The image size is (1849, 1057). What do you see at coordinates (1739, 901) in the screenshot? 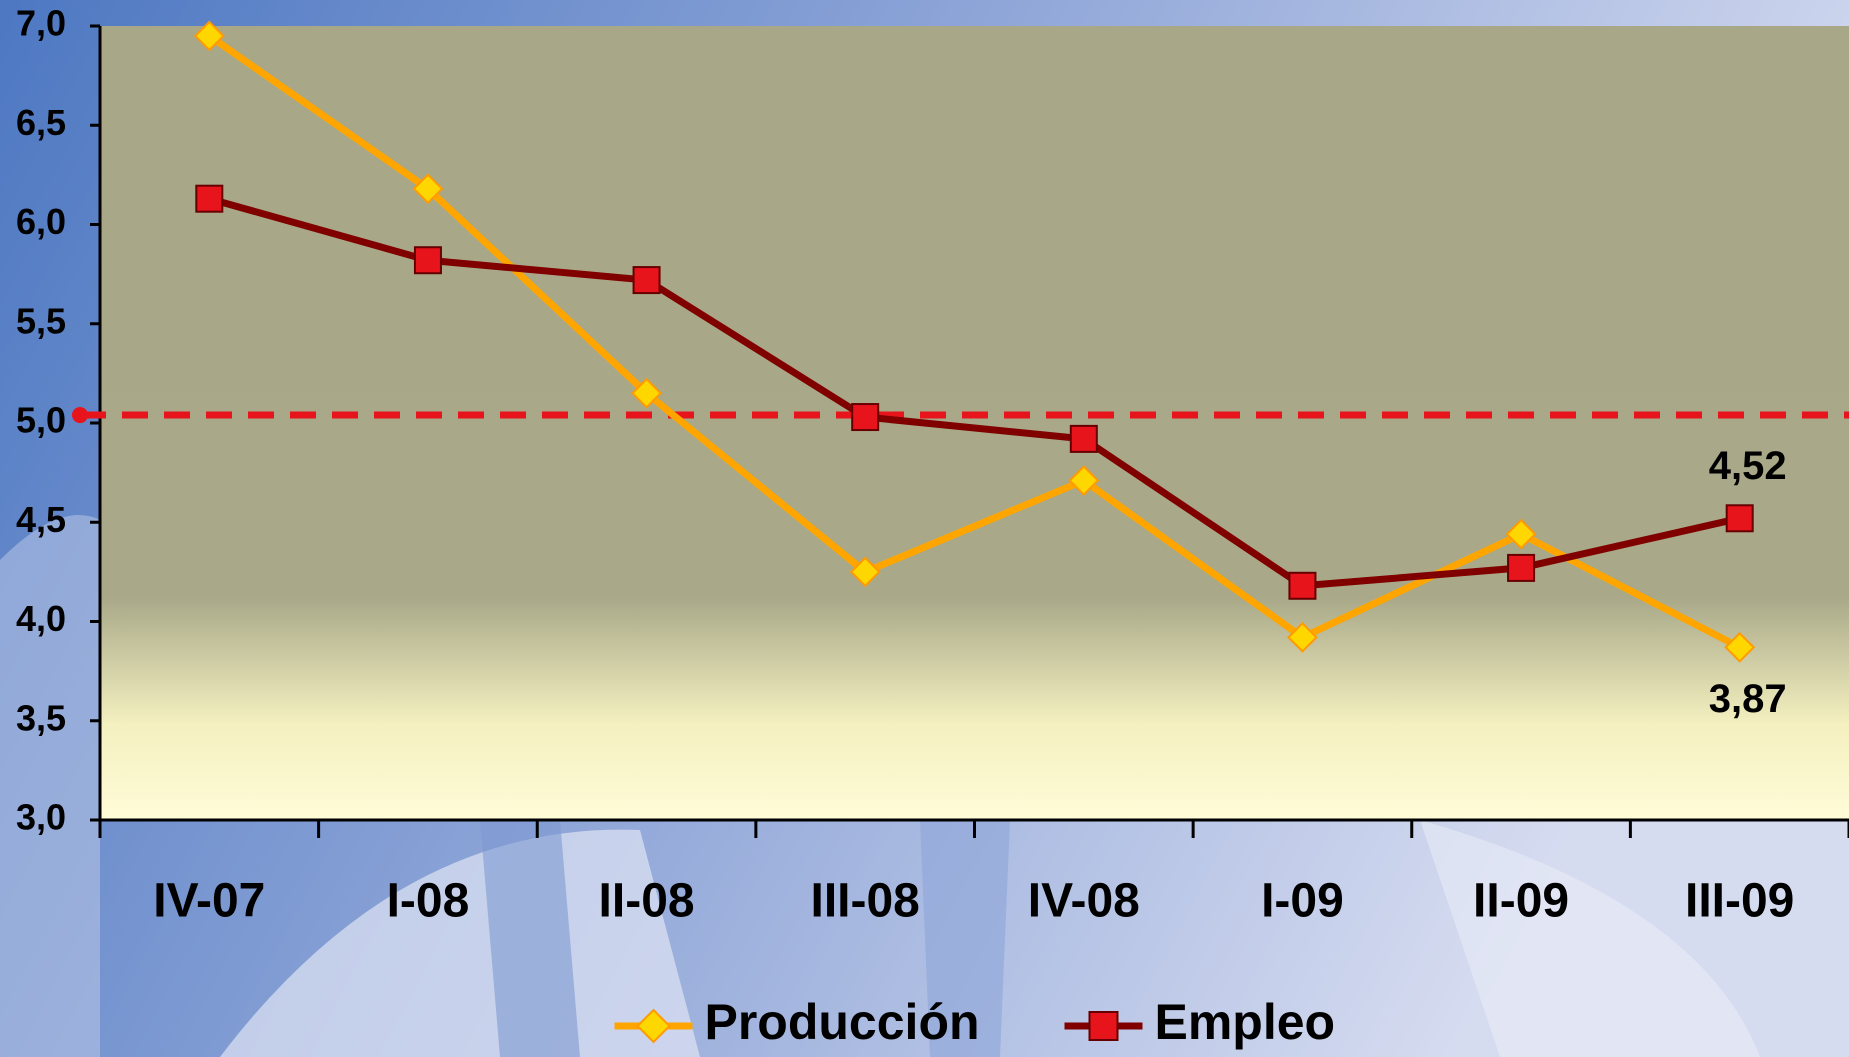
I see `x-tick-label: III-09` at bounding box center [1739, 901].